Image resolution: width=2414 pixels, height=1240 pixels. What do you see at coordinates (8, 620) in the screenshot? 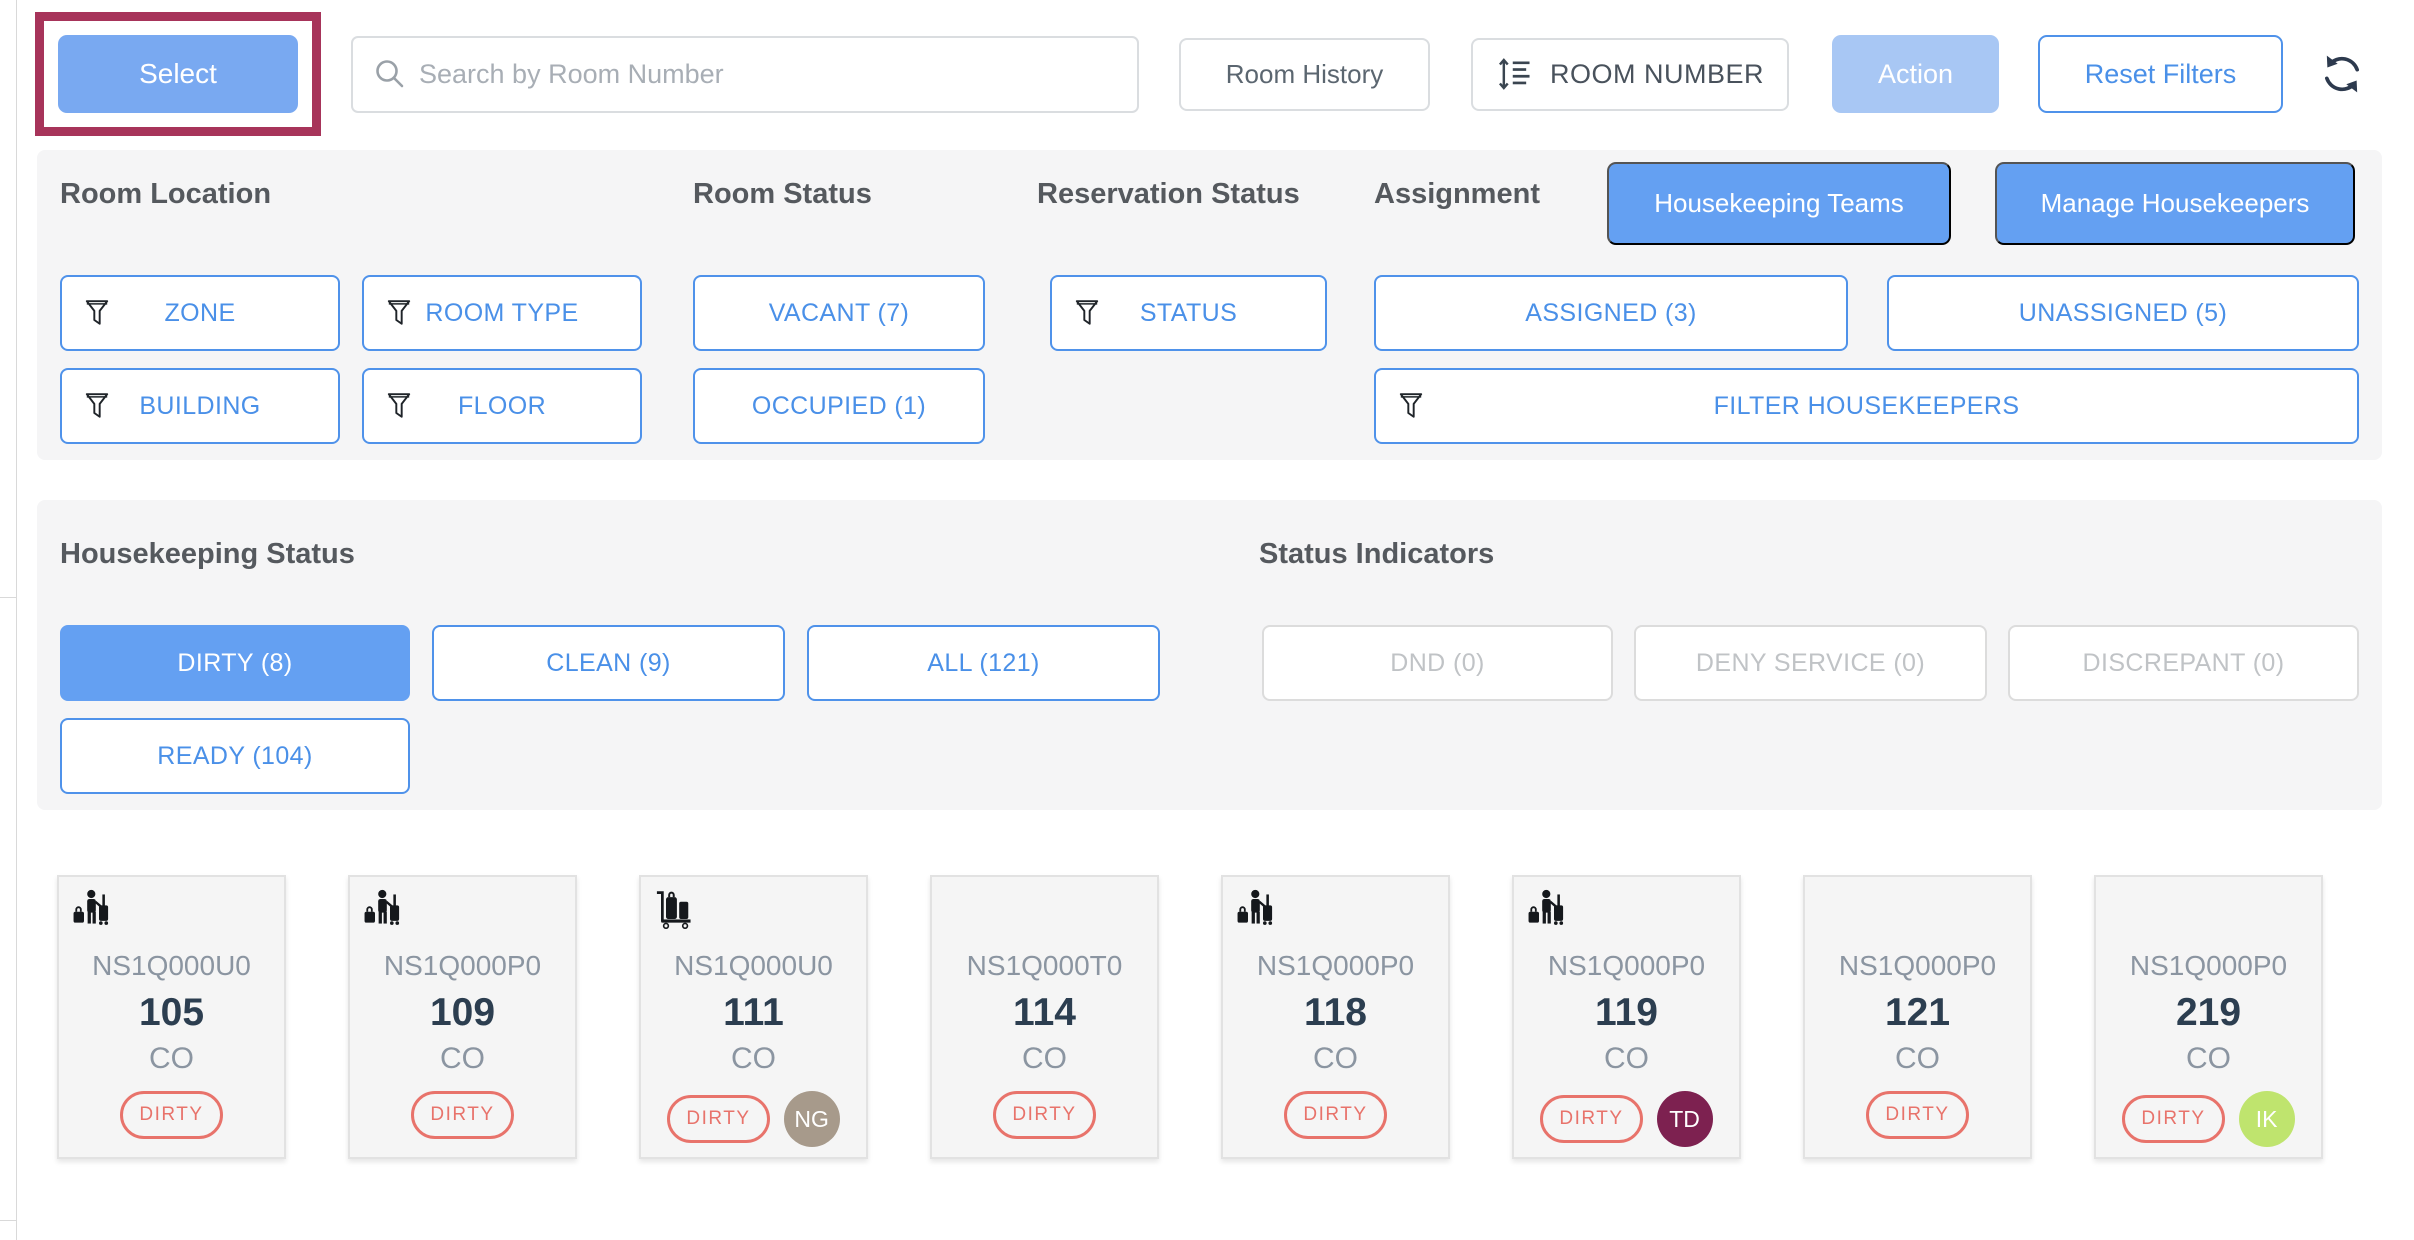
I see `left-rail` at bounding box center [8, 620].